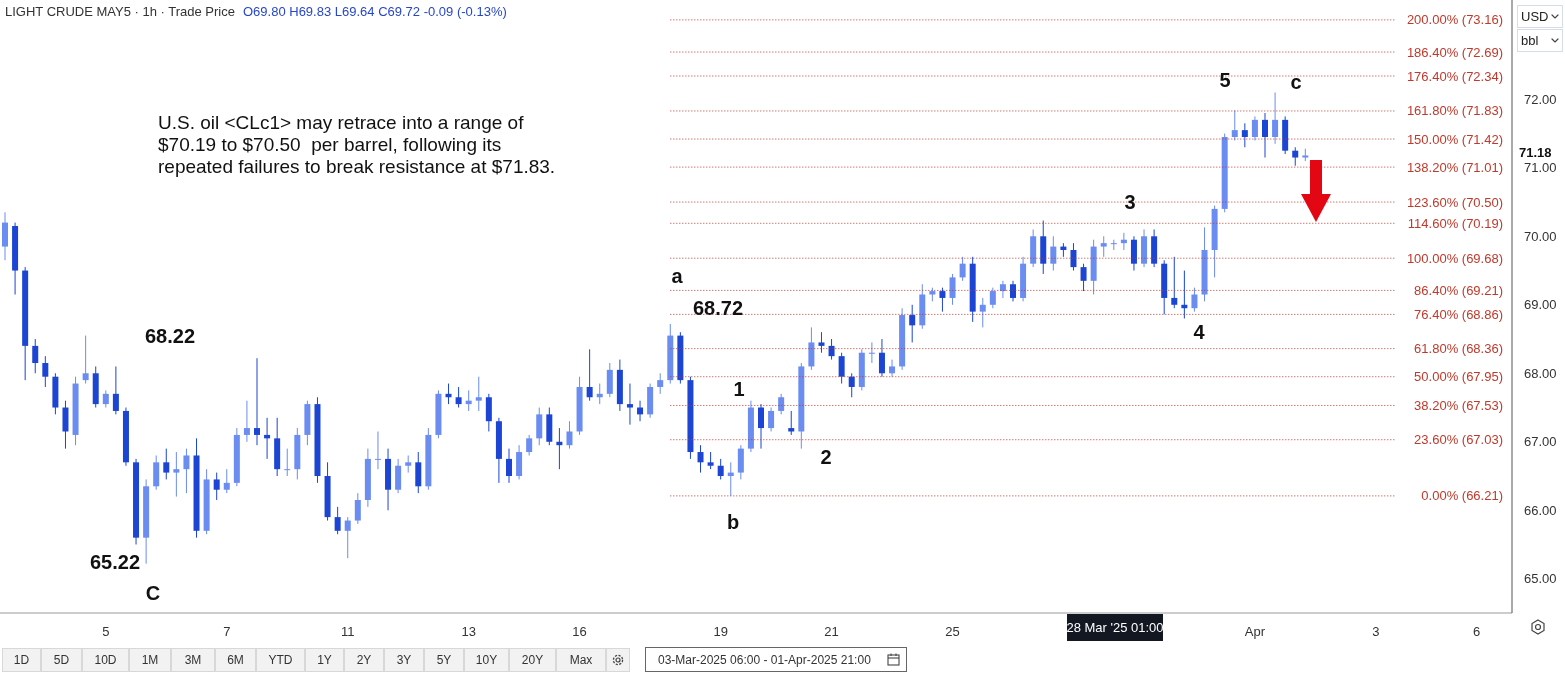 This screenshot has width=1565, height=674. I want to click on range-button: Max, so click(581, 660).